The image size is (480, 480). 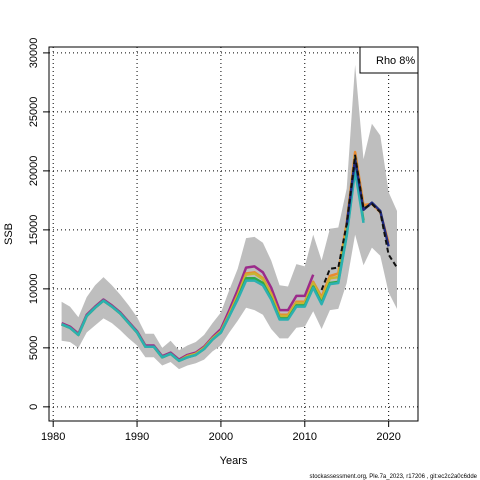 I want to click on y-tick-label: 15000, so click(x=34, y=230).